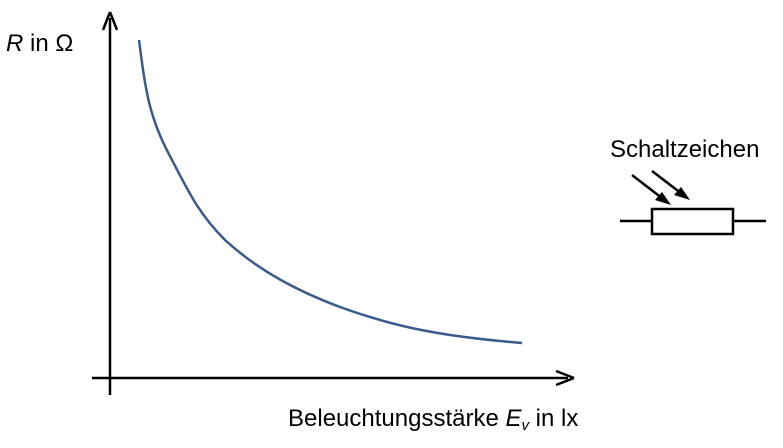  Describe the element at coordinates (110, 21) in the screenshot. I see `y-axis-arrowhead` at that location.